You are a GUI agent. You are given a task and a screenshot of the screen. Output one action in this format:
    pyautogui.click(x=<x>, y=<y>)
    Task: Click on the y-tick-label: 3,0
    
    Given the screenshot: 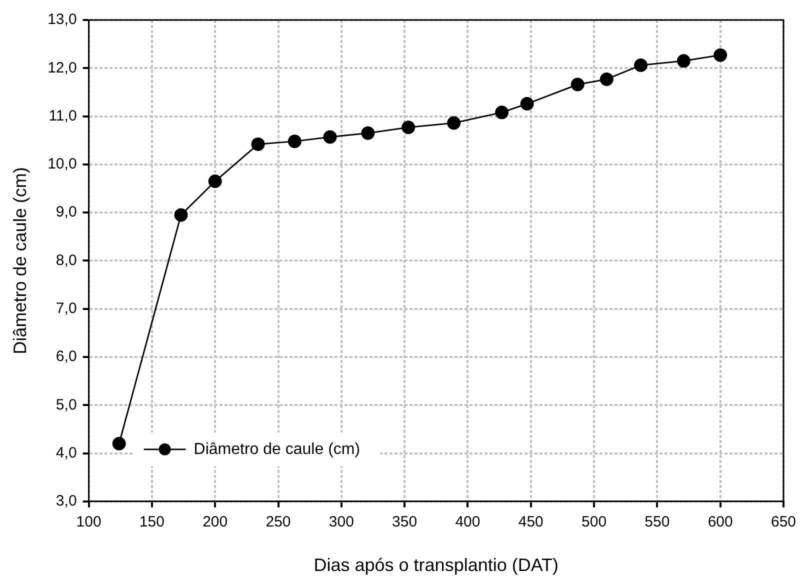 What is the action you would take?
    pyautogui.click(x=66, y=501)
    